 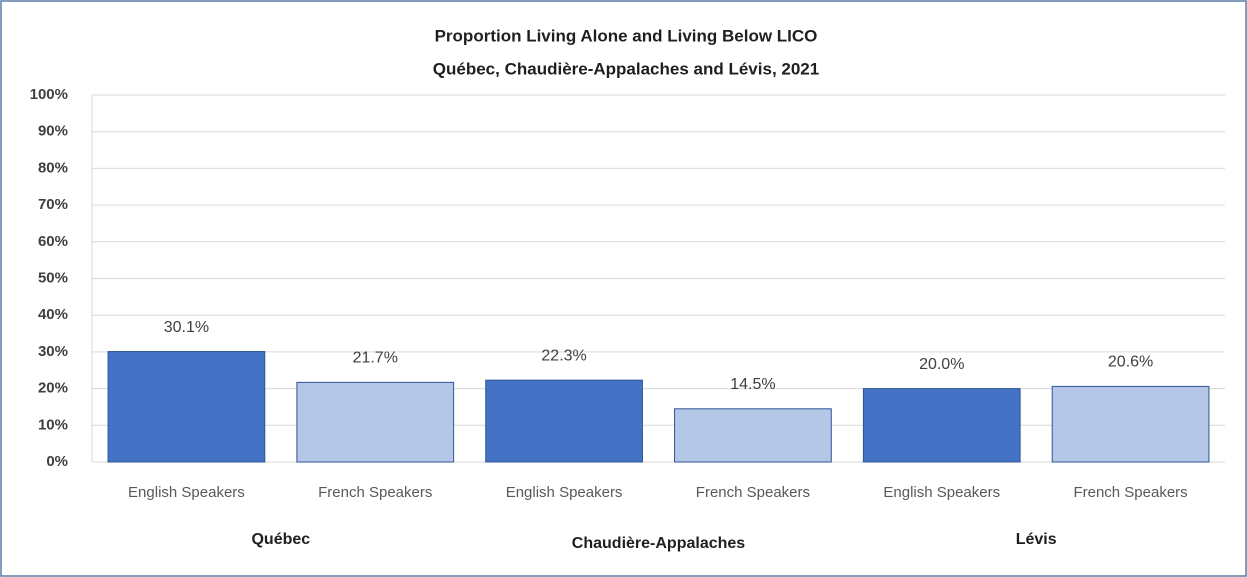 I want to click on y-tick-label: 30%, so click(x=53, y=351).